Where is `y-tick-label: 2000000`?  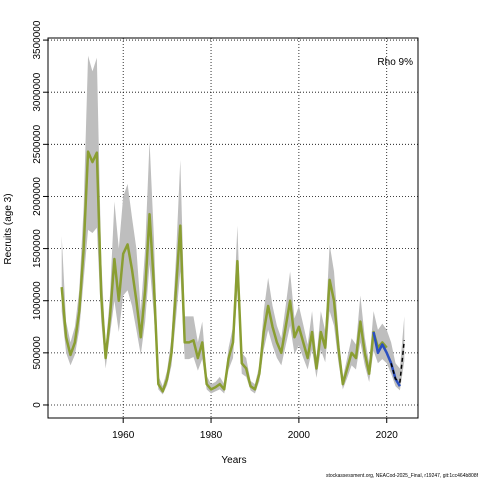 y-tick-label: 2000000 is located at coordinates (37, 196).